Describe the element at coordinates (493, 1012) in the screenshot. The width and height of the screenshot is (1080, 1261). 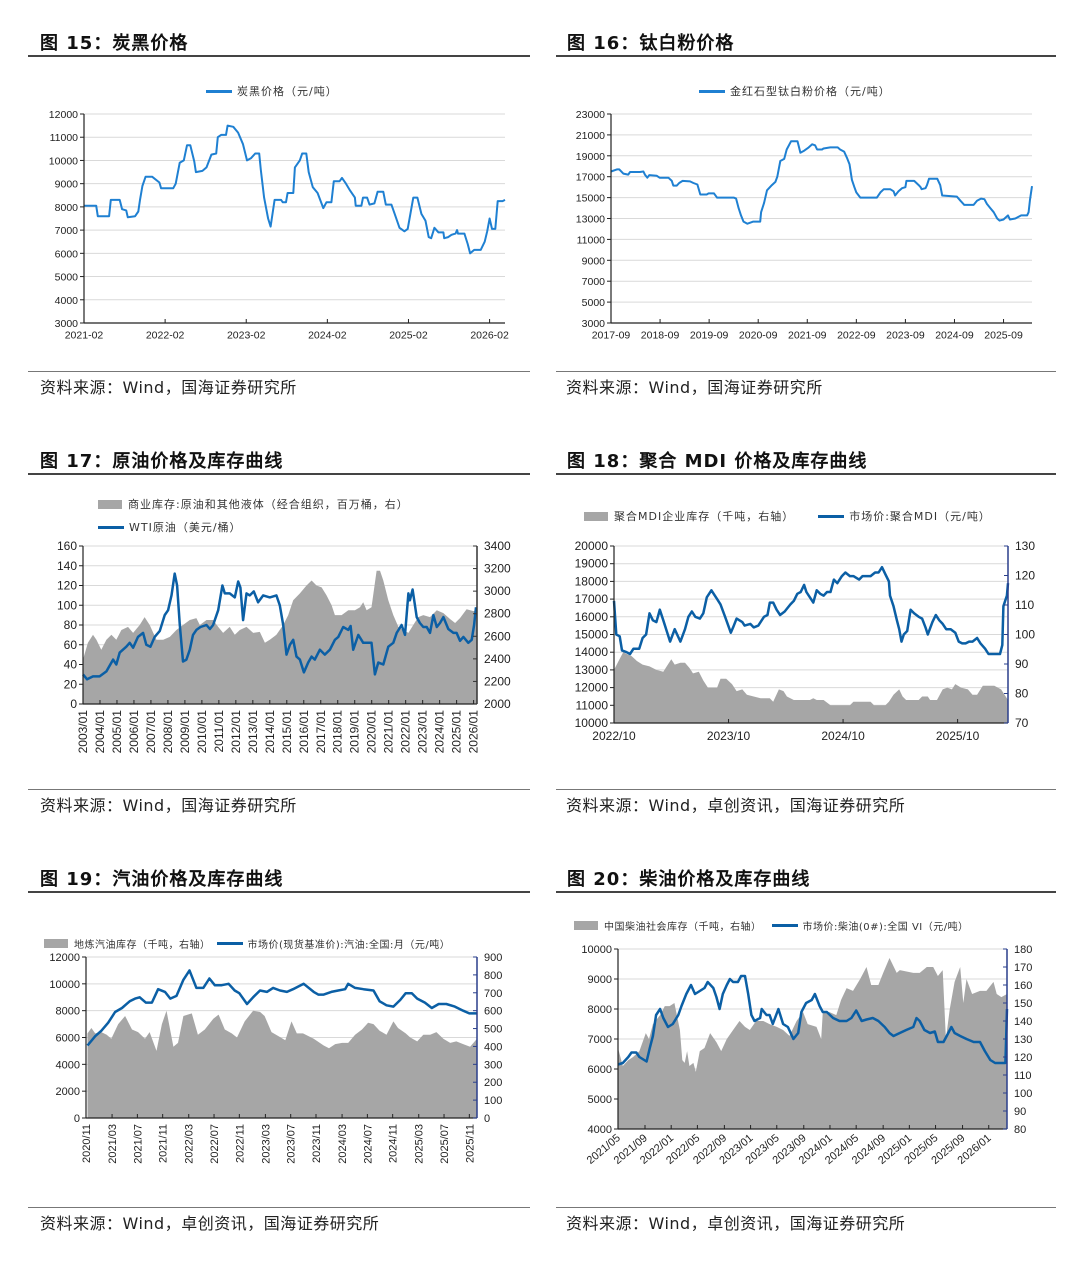
I see `y-tick-label-right: 600` at that location.